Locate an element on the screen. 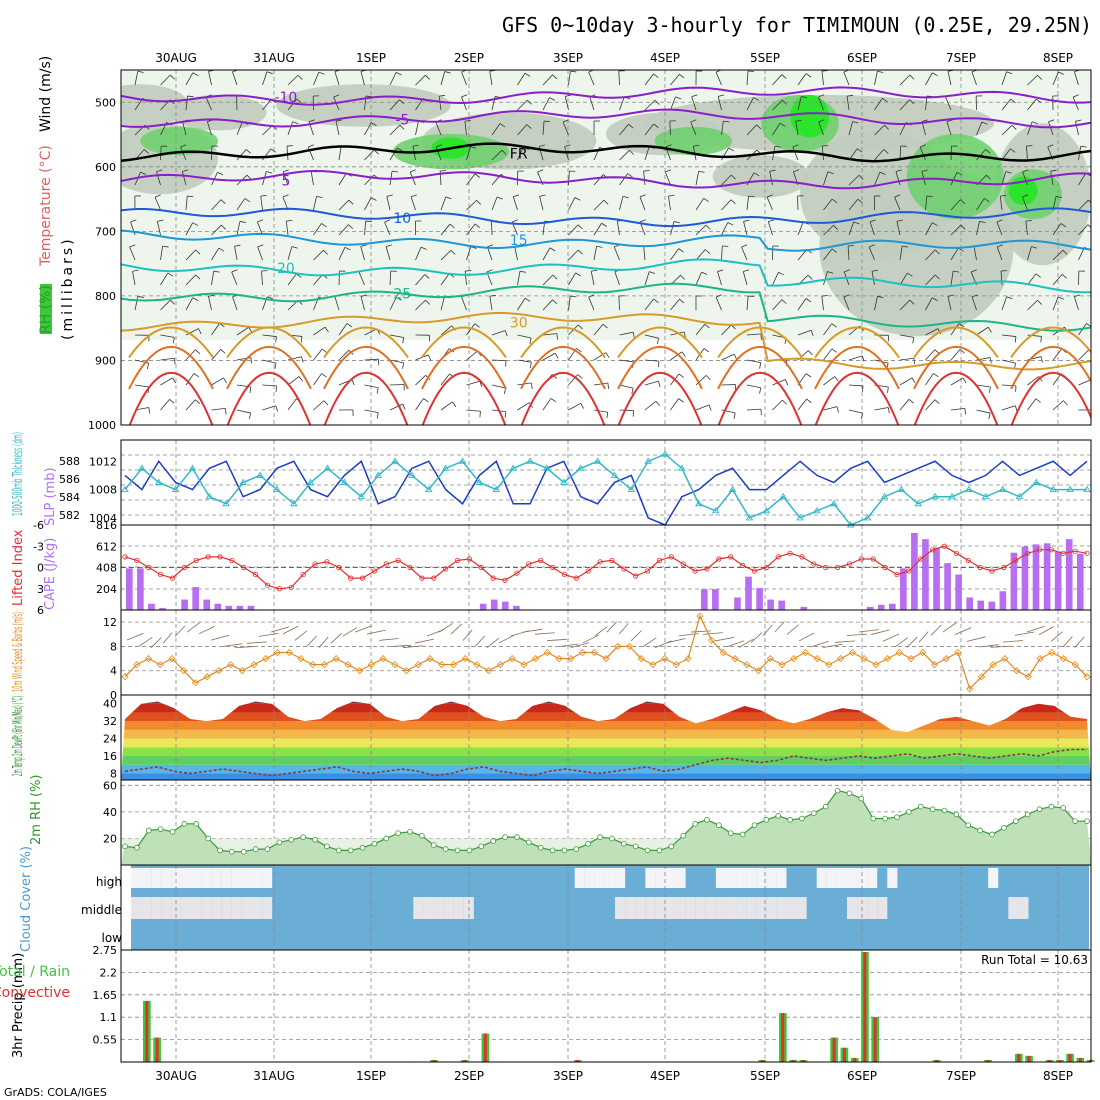 This screenshot has height=1100, width=1100. isotherm-label: -5 is located at coordinates (402, 120).